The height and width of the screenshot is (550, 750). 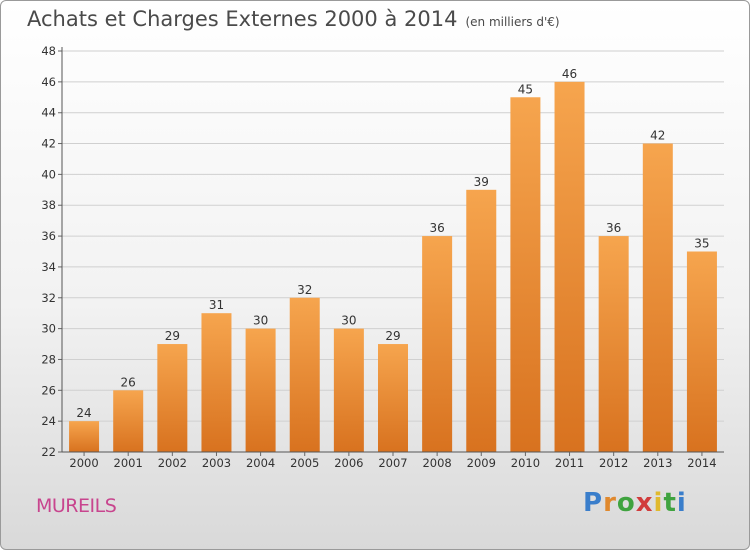 What do you see at coordinates (48, 329) in the screenshot?
I see `y-tick-label: 30` at bounding box center [48, 329].